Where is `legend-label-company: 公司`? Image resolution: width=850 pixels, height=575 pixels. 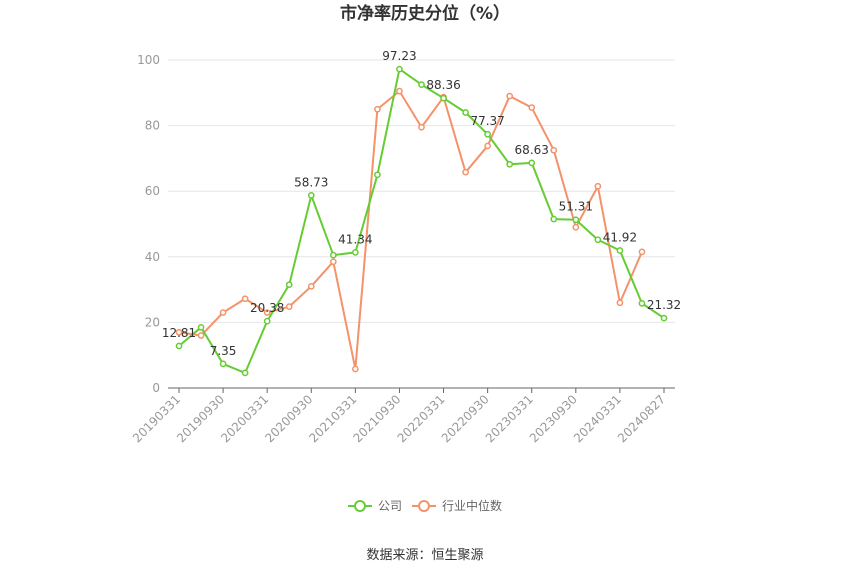
legend-label-company: 公司 is located at coordinates (390, 506).